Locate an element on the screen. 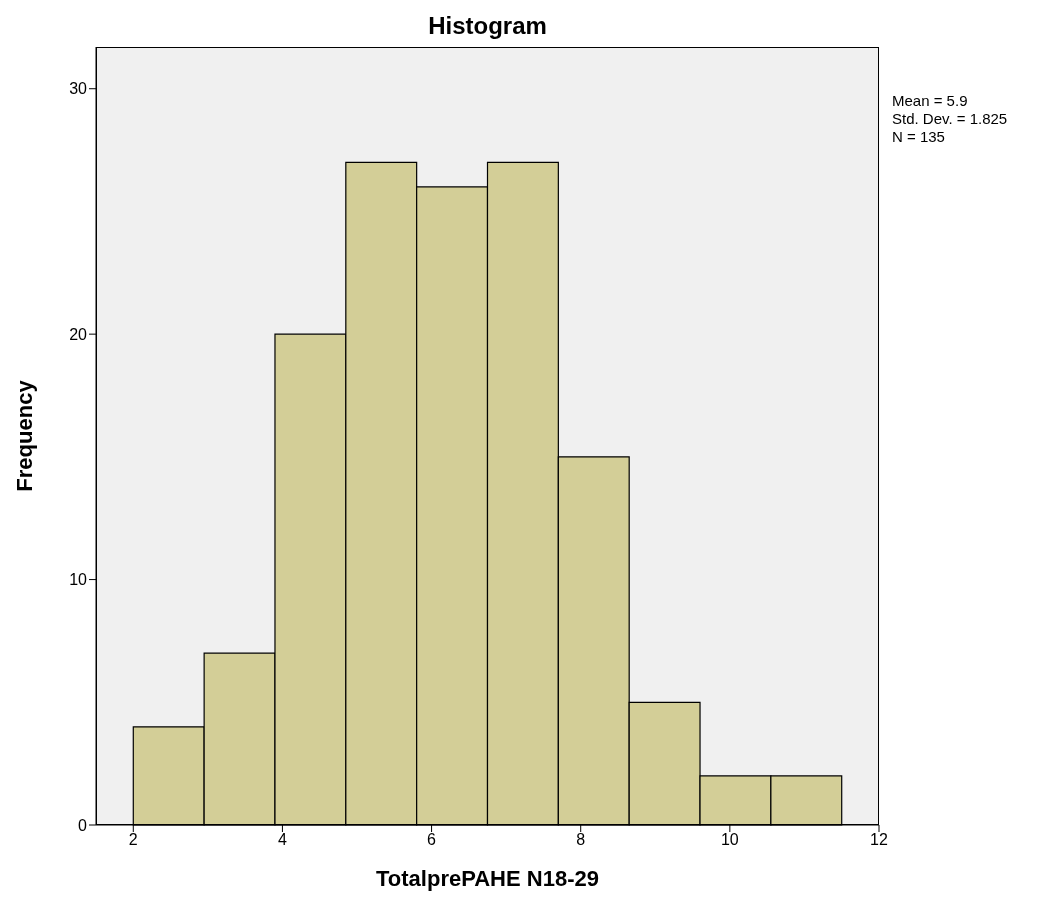 Image resolution: width=1060 pixels, height=916 pixels. y-tick-label: 10 is located at coordinates (78, 580).